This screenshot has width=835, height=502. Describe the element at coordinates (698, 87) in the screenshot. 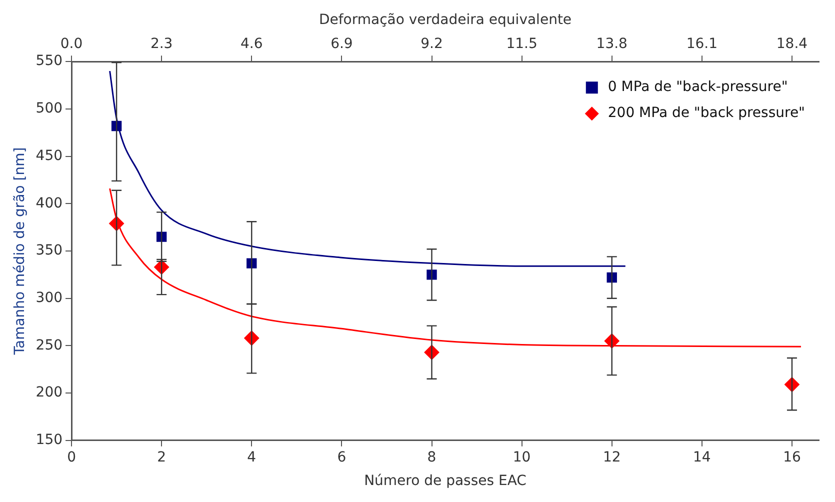

I see `legend-label: 0 MPa de "back-pressure"` at that location.